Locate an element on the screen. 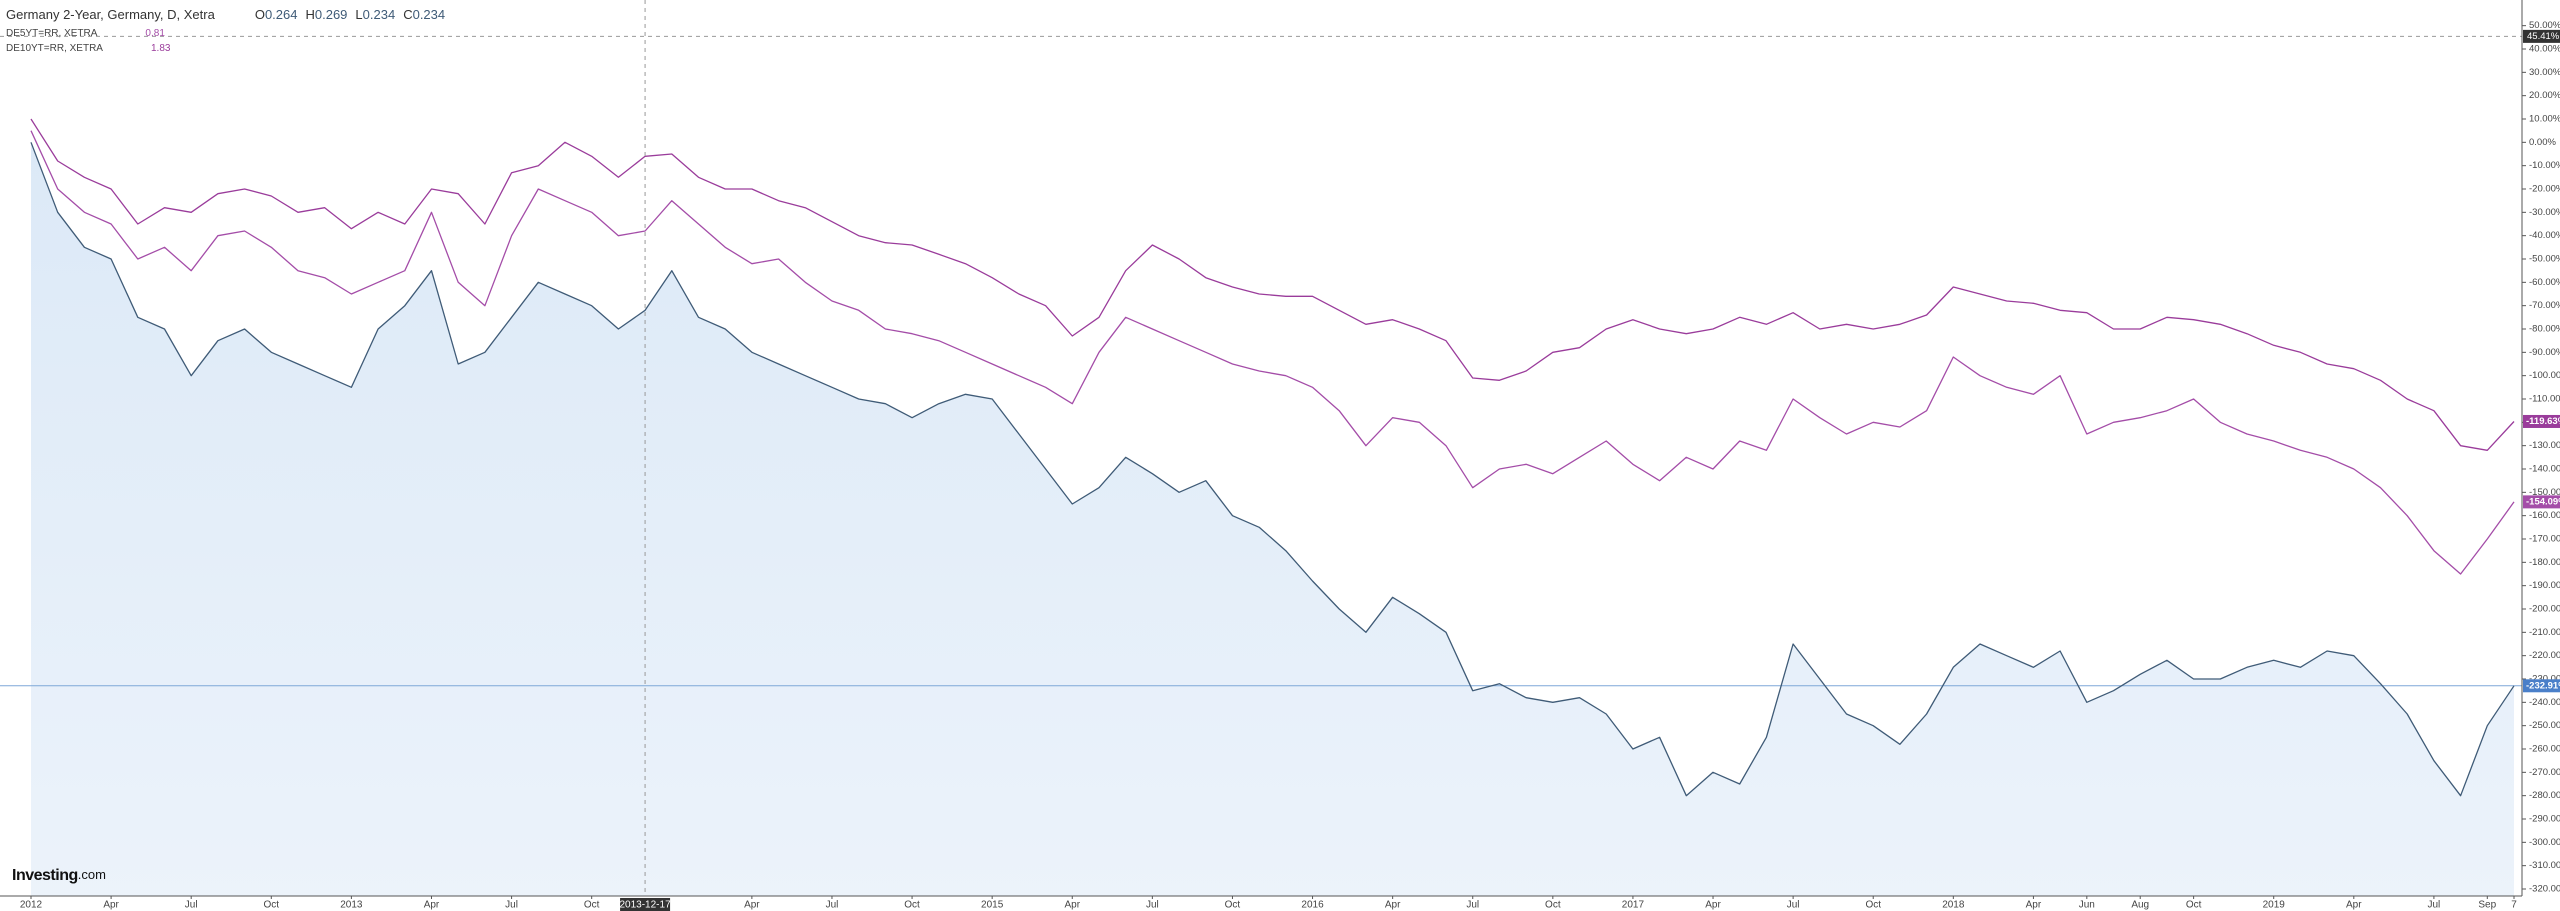 This screenshot has width=2560, height=911. y-tick-label: -170.00% is located at coordinates (2544, 539).